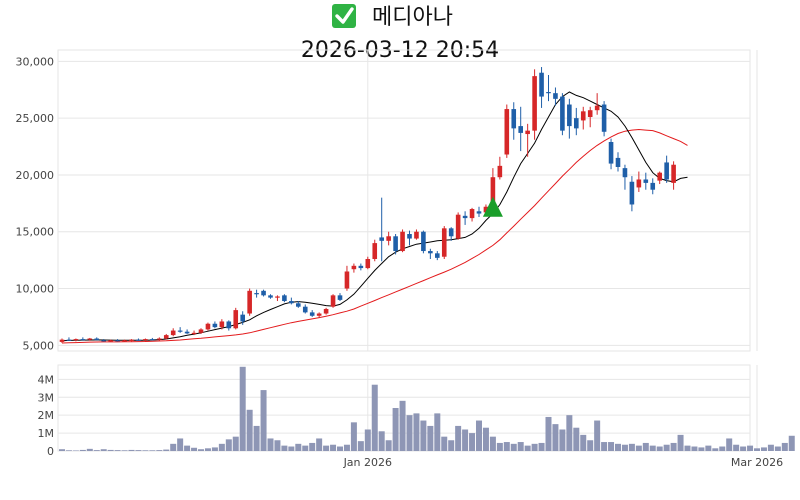 The height and width of the screenshot is (500, 800). Describe the element at coordinates (46, 415) in the screenshot. I see `volume-y-axis: 0 1M 2M 3M 4M` at that location.